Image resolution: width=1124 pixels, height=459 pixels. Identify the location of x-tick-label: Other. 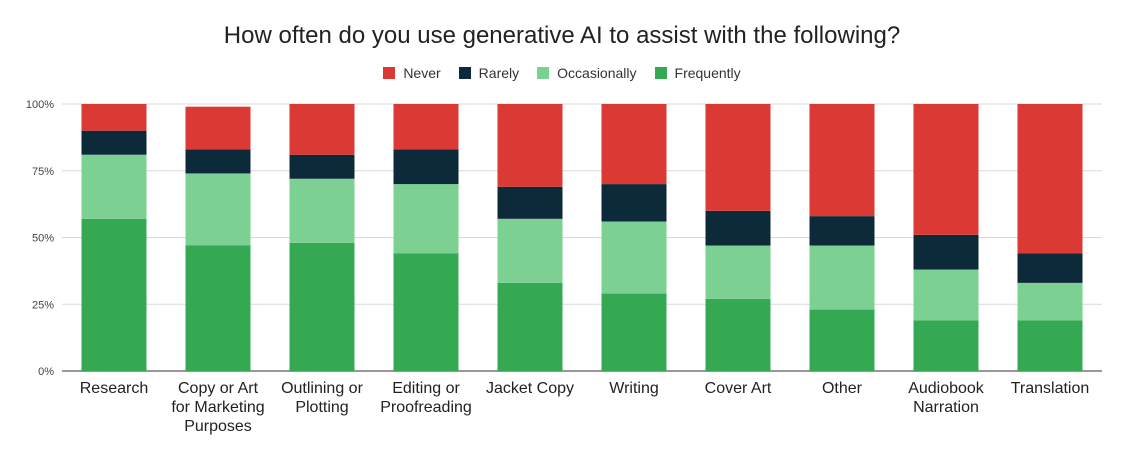
(842, 388).